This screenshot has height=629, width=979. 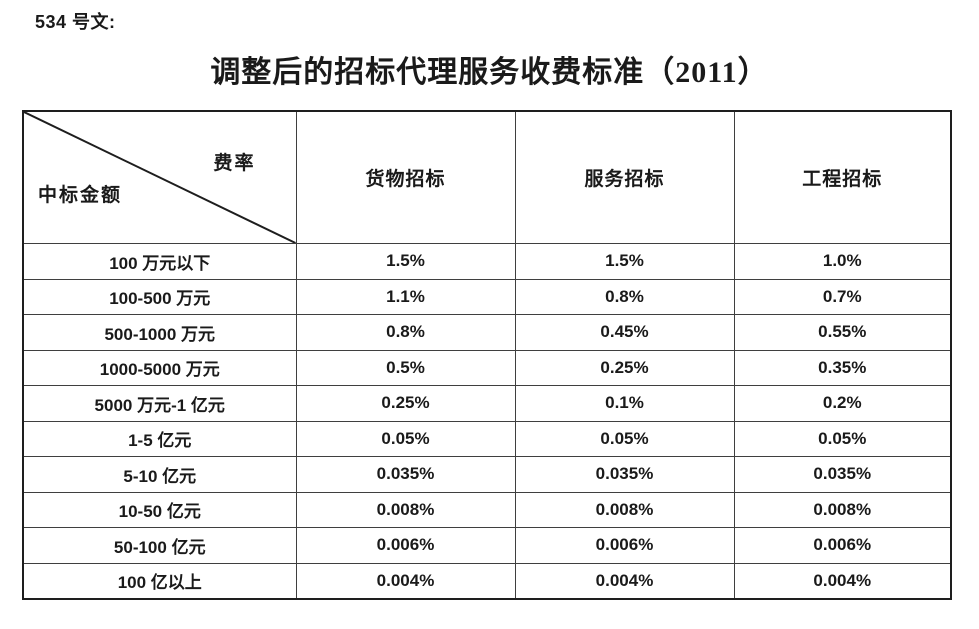 What do you see at coordinates (842, 438) in the screenshot?
I see `engineering-rate-cell: 0.05%` at bounding box center [842, 438].